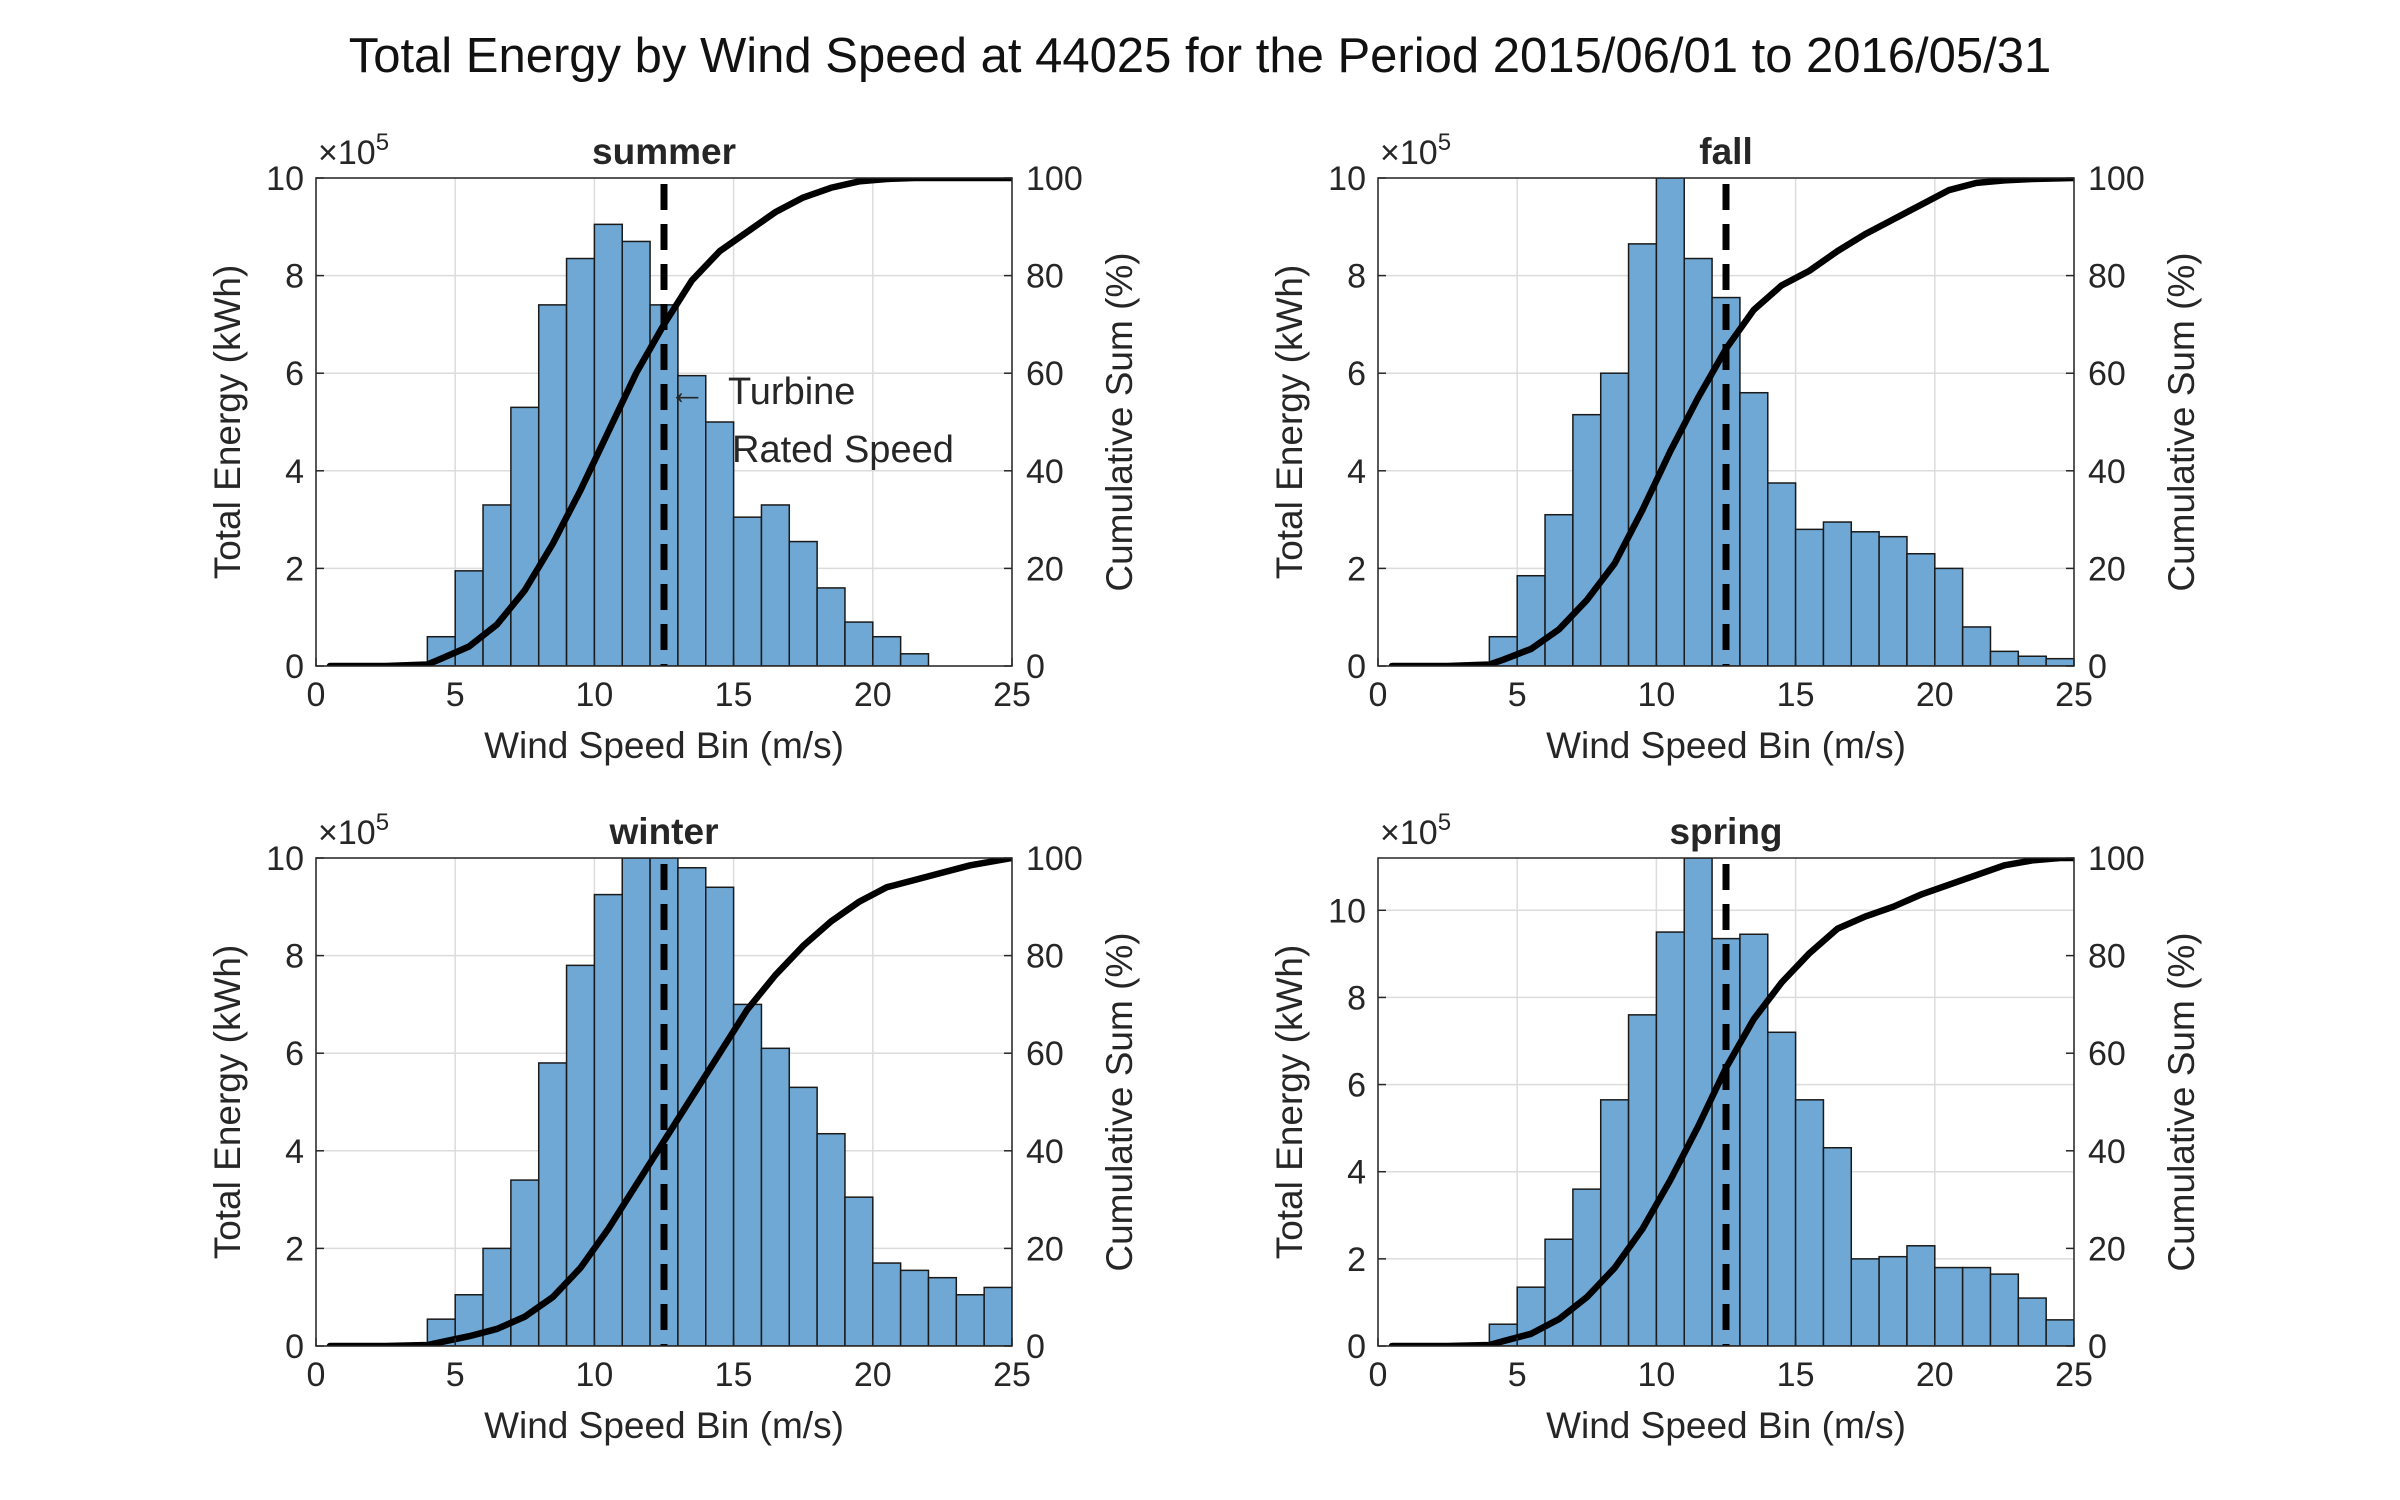 The image size is (2400, 1500). What do you see at coordinates (1045, 1249) in the screenshot?
I see `y2-tick-label: 20` at bounding box center [1045, 1249].